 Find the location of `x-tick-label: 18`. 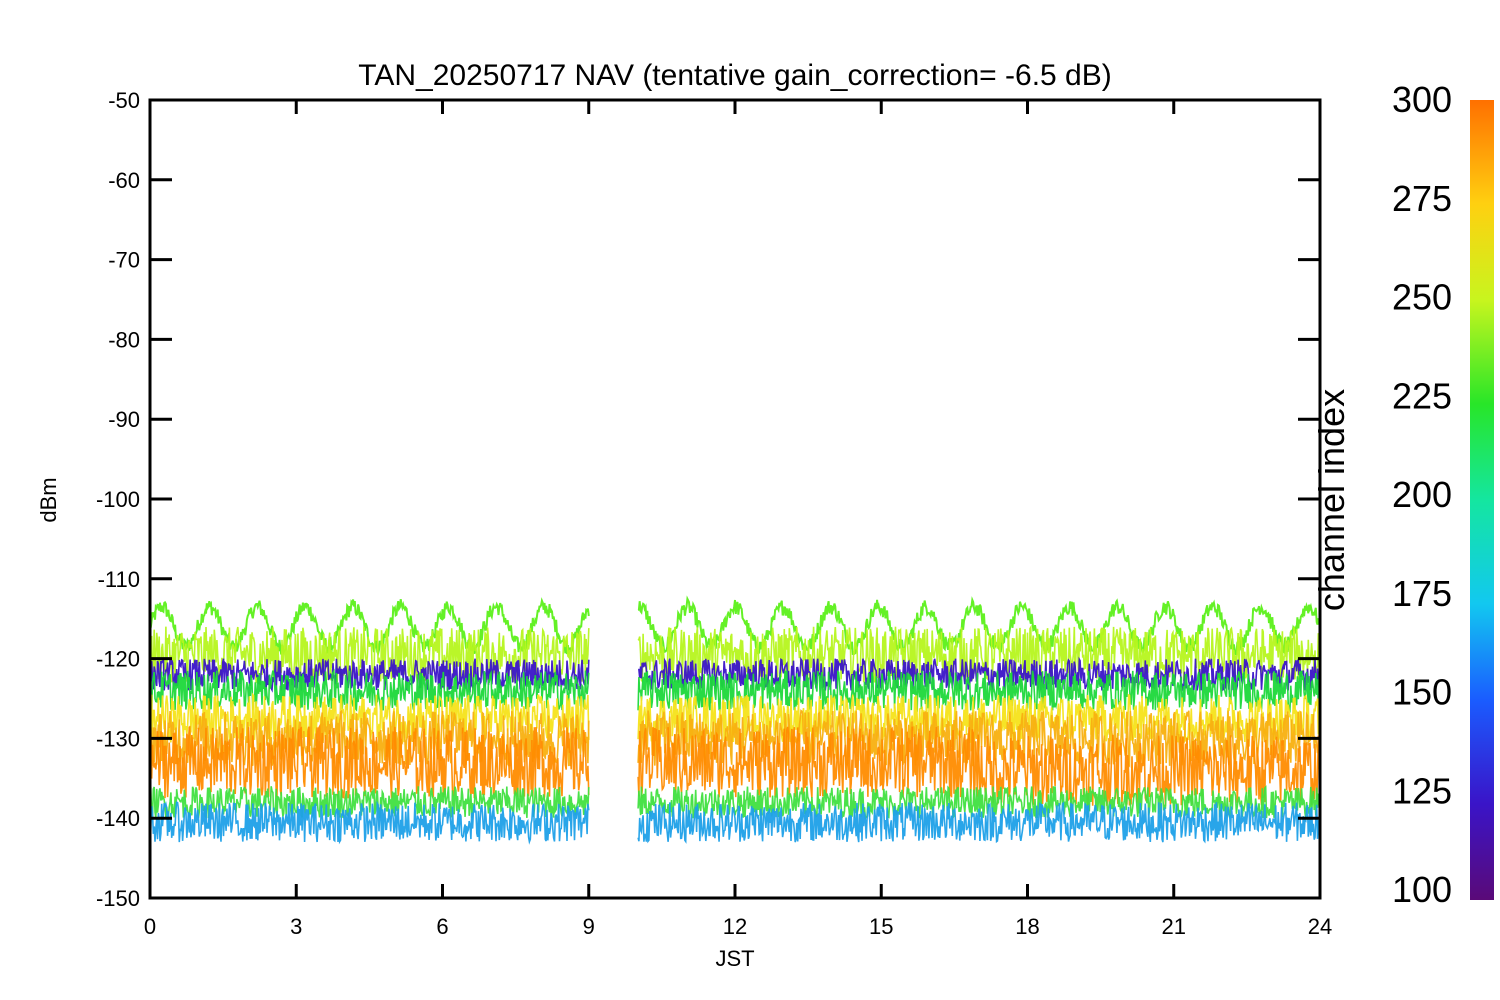

x-tick-label: 18 is located at coordinates (1027, 926).